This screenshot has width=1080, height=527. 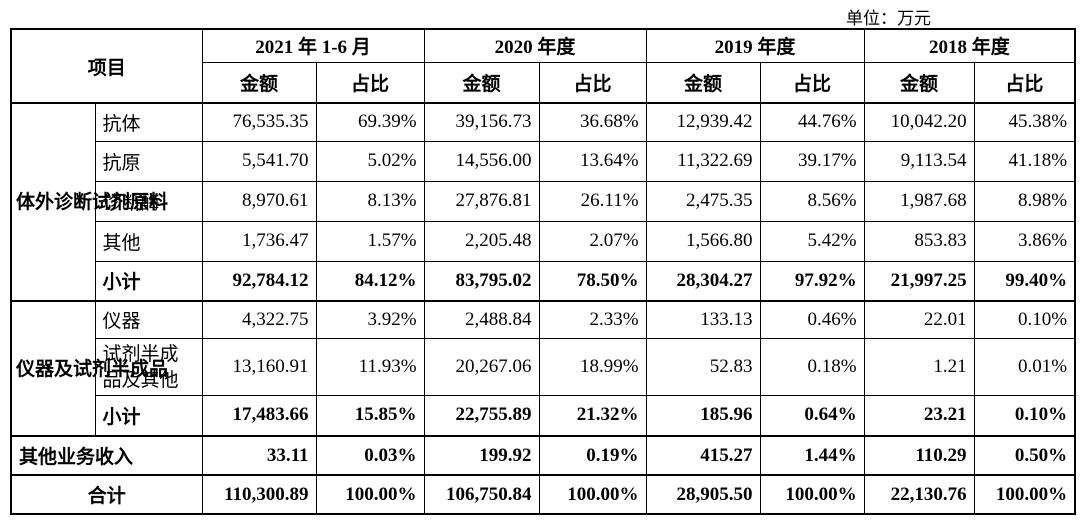 I want to click on amount-cell: 9,113.54, so click(x=919, y=161).